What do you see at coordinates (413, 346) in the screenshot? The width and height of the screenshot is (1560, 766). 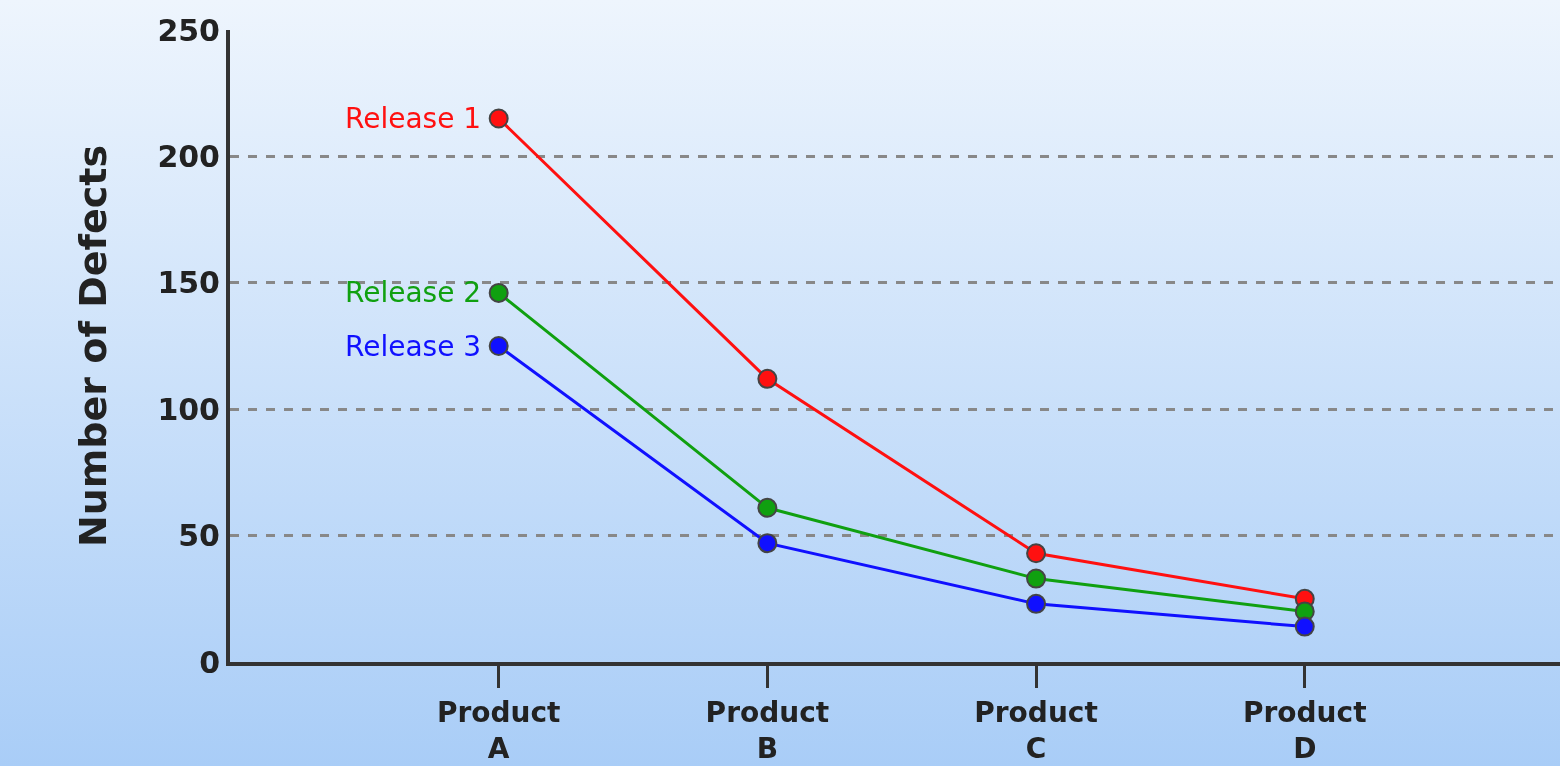 I see `series-label: Release 3` at bounding box center [413, 346].